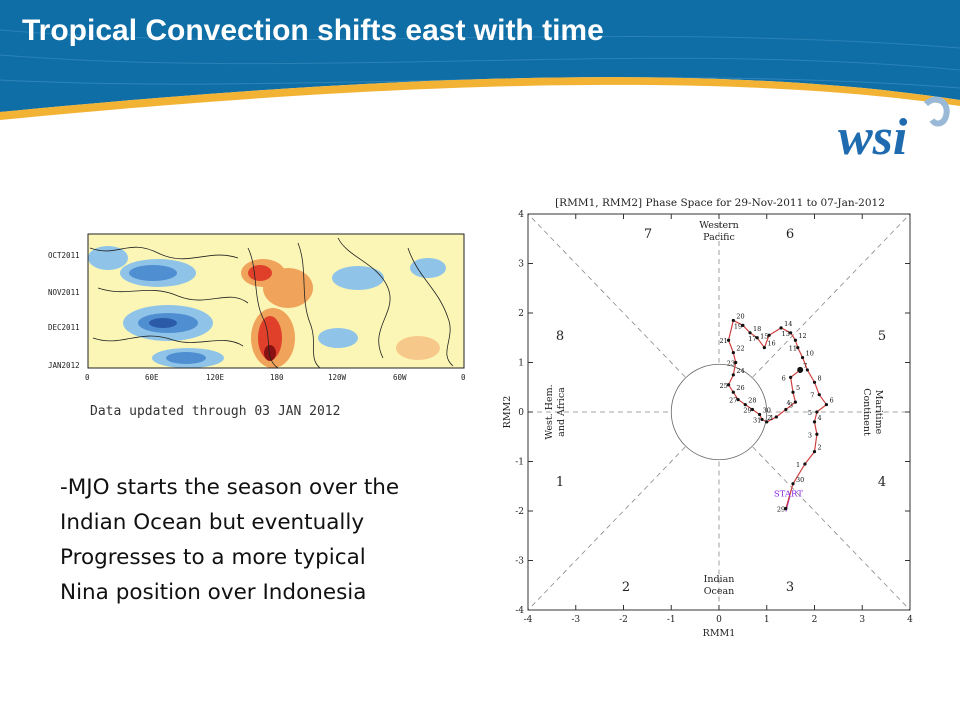 Image resolution: width=960 pixels, height=720 pixels. I want to click on hov-xlabel: 60E, so click(152, 377).